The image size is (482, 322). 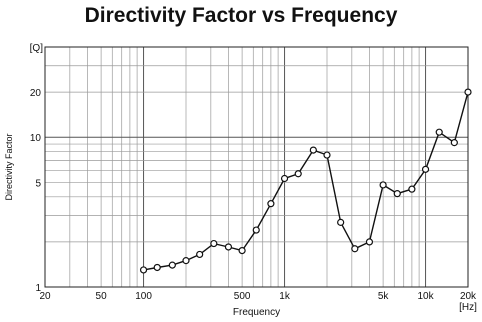 I want to click on y-tick-label: 20, so click(x=36, y=93).